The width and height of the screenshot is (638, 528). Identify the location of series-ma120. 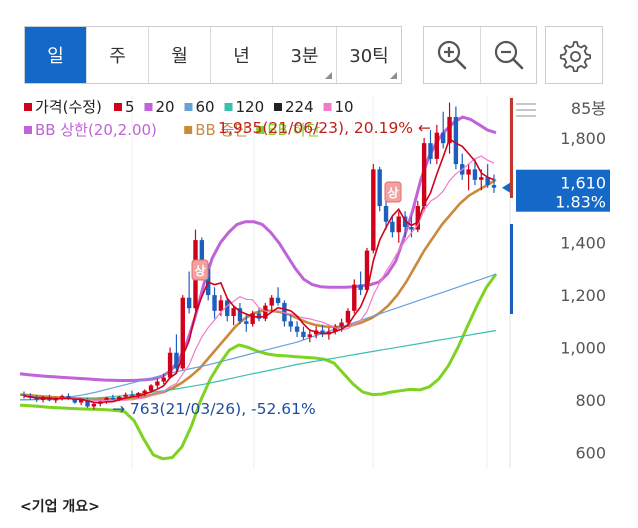
(258, 365).